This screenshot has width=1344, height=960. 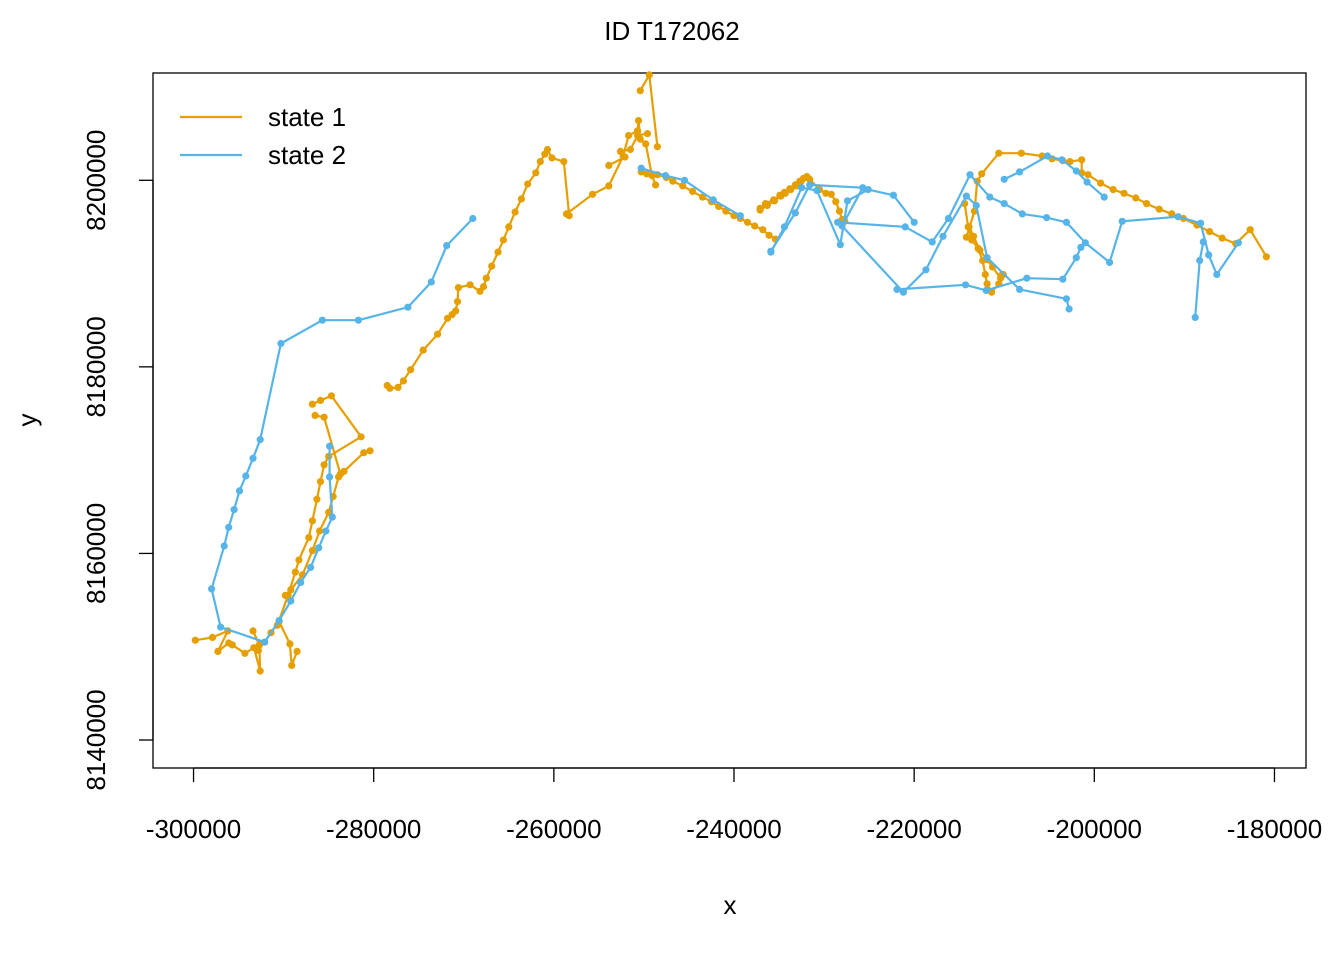 I want to click on y-axis-title: y, so click(x=27, y=420).